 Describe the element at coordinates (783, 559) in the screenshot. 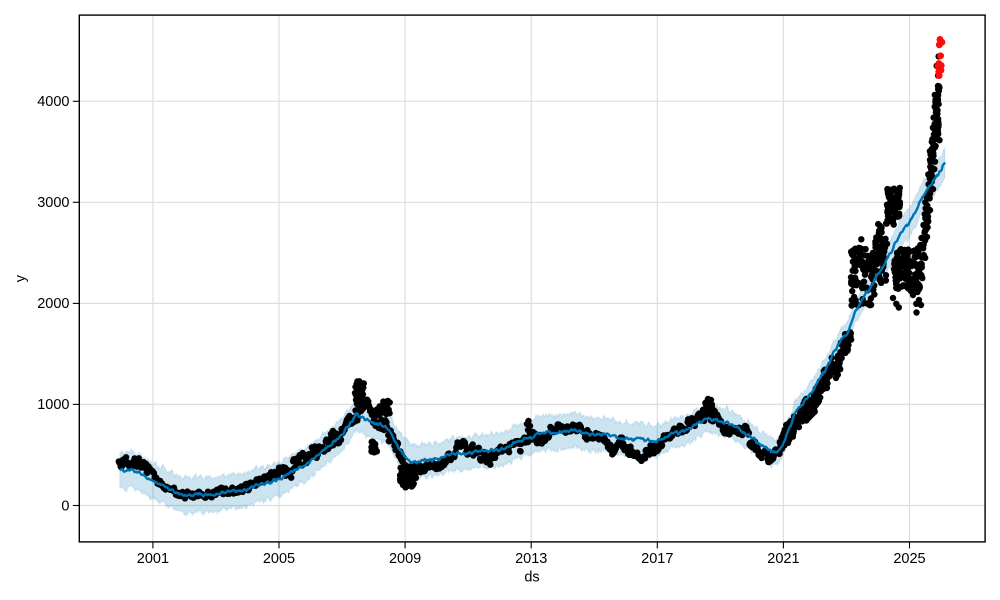

I see `svg-text: 2021` at that location.